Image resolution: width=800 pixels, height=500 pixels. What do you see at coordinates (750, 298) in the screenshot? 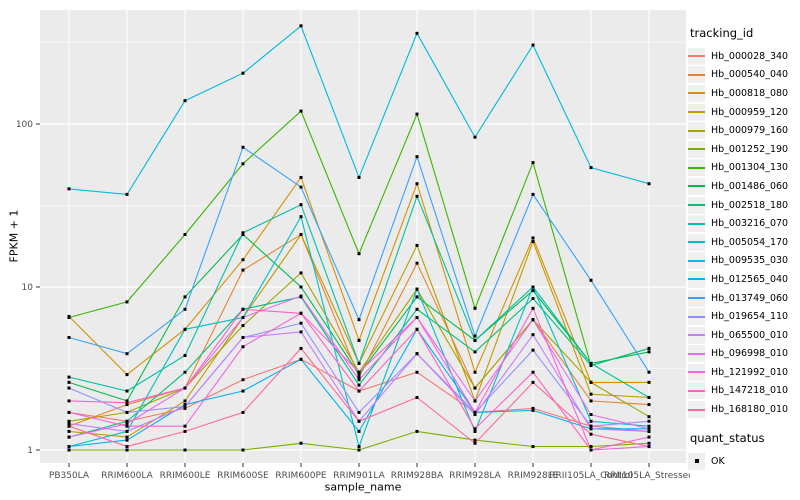
I see `legend-label: Hb_013749_060` at bounding box center [750, 298].